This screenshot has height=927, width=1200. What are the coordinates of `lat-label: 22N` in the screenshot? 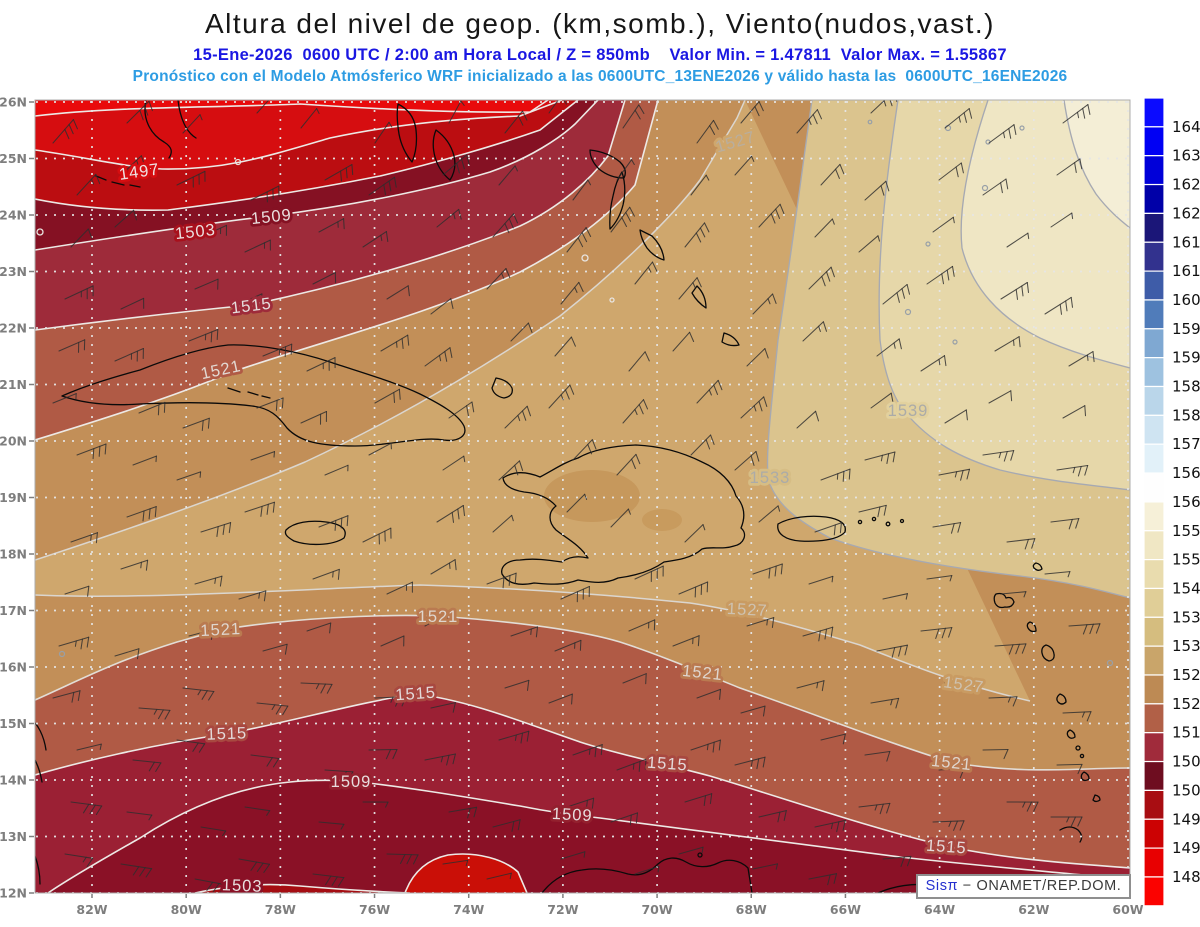 It's located at (13, 328).